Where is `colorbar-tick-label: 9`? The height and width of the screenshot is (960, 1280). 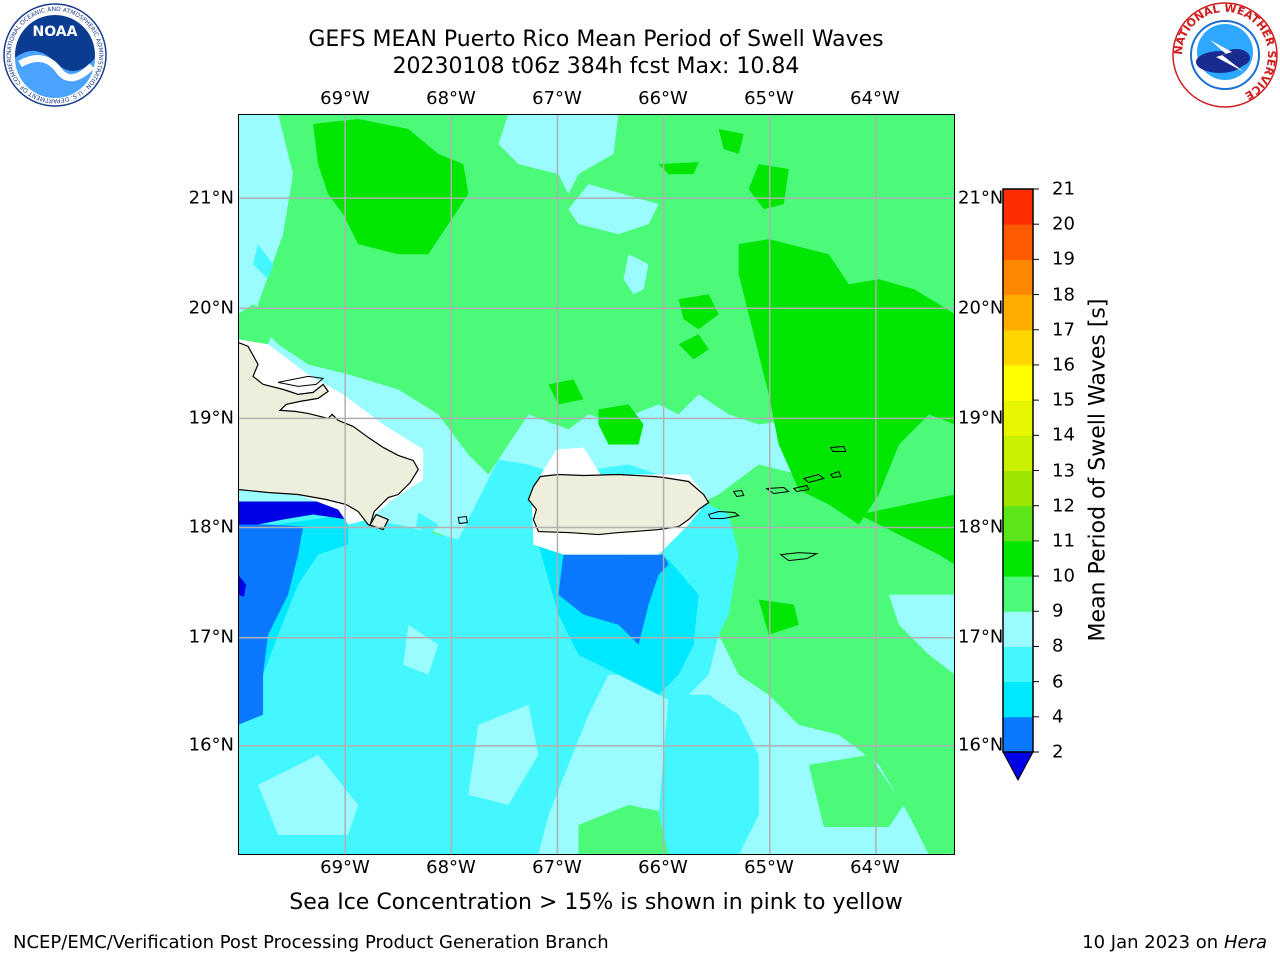
colorbar-tick-label: 9 is located at coordinates (1058, 611).